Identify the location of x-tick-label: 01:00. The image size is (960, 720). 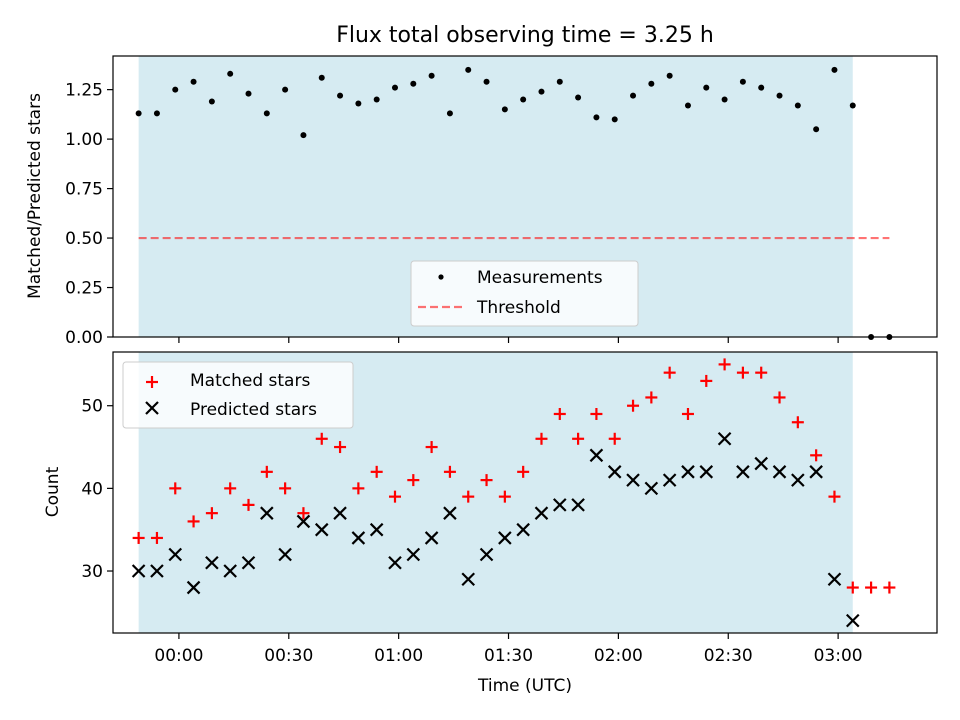
(398, 656).